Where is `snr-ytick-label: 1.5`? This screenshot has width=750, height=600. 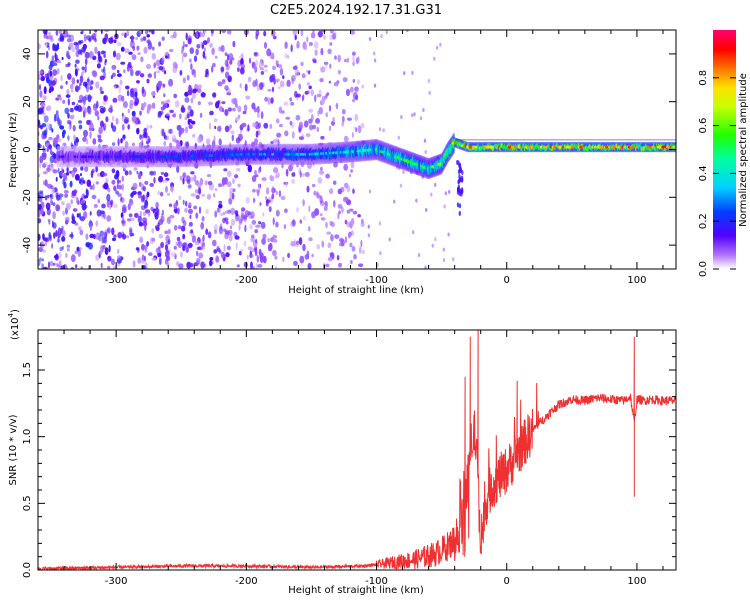
snr-ytick-label: 1.5 is located at coordinates (27, 370).